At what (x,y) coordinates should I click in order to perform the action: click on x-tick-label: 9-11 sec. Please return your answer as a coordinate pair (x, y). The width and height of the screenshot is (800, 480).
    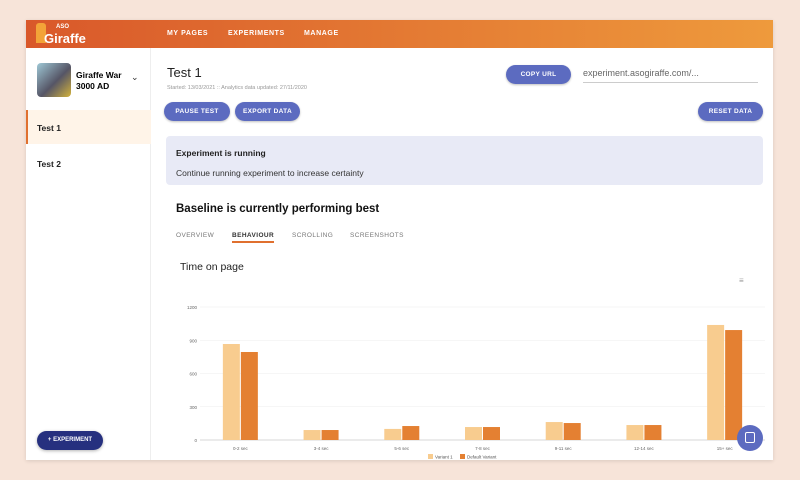
    Looking at the image, I should click on (564, 448).